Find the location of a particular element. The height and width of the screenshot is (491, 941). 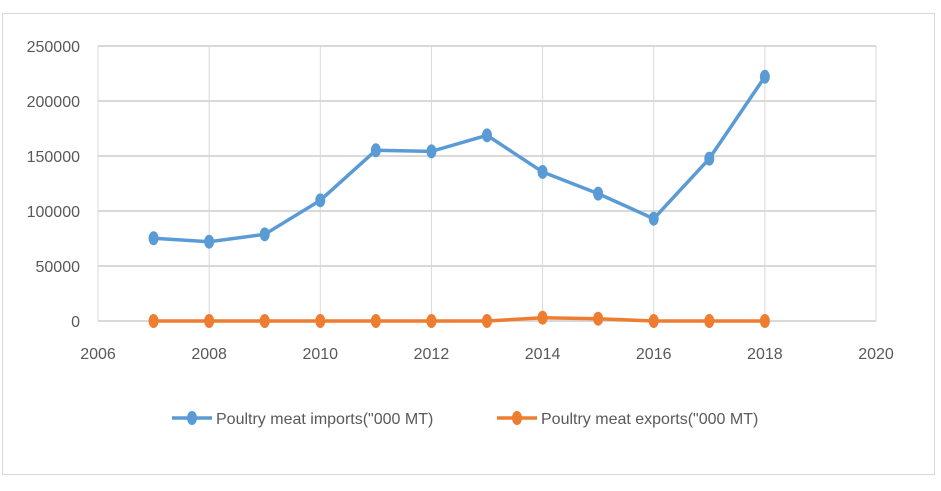

x-tick-label: 2012 is located at coordinates (432, 354).